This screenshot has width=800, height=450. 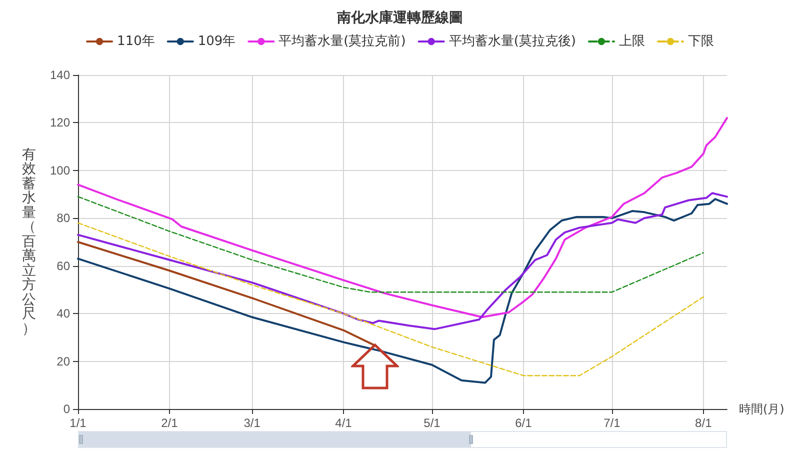 I want to click on y-tick-label: 40, so click(x=63, y=313).